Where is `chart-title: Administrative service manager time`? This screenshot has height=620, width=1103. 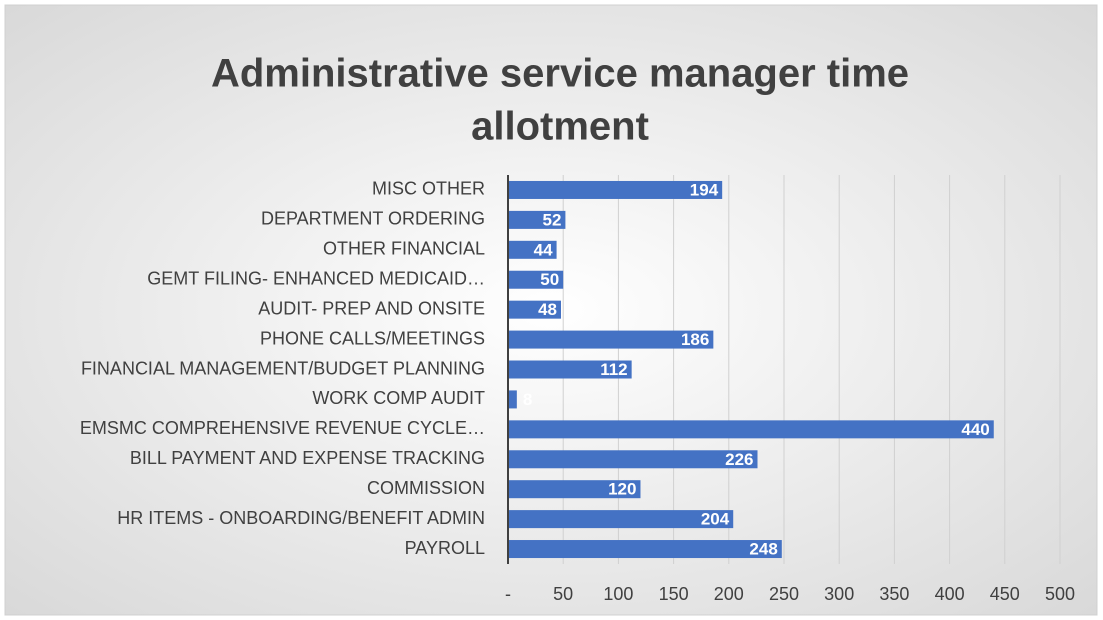
chart-title: Administrative service manager time is located at coordinates (560, 74).